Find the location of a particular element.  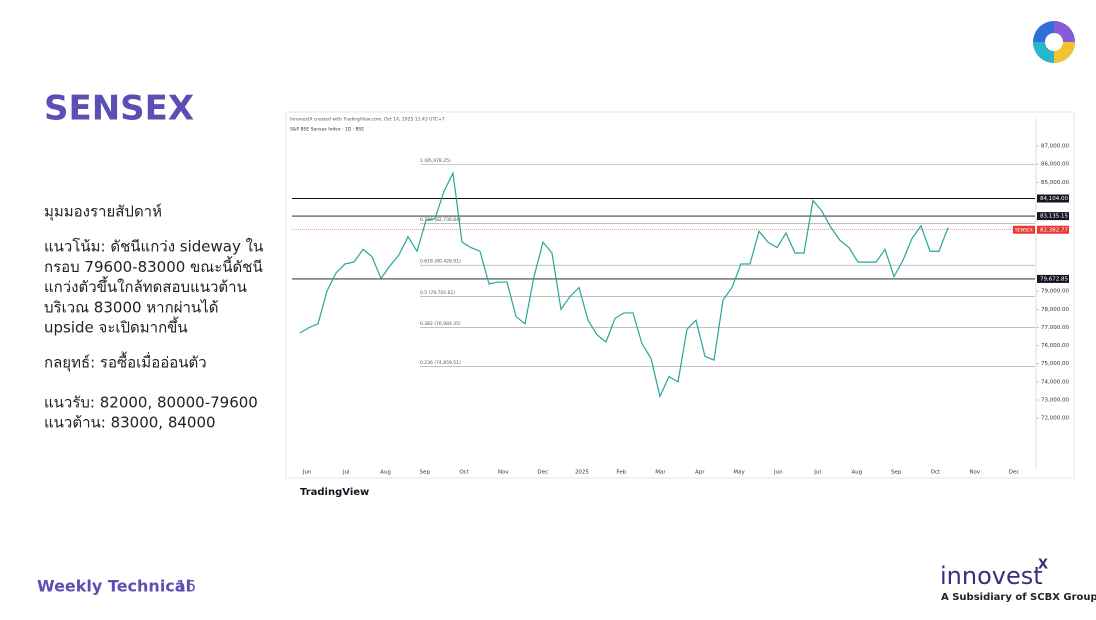

fib-label: 0.5 (78,705.62) is located at coordinates (437, 293).